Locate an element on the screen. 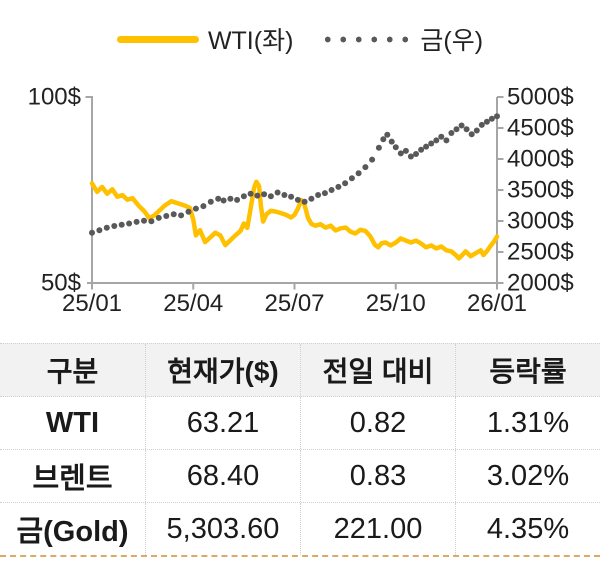 The height and width of the screenshot is (561, 600). table-row-wti: WTI 63.21 0.82 1.31% is located at coordinates (300, 423).